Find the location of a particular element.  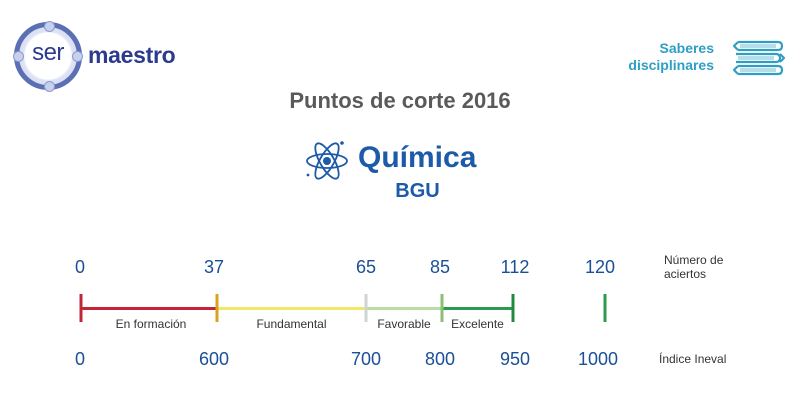

saberes-disciplinares-label: Saberes disciplinares is located at coordinates (671, 57).